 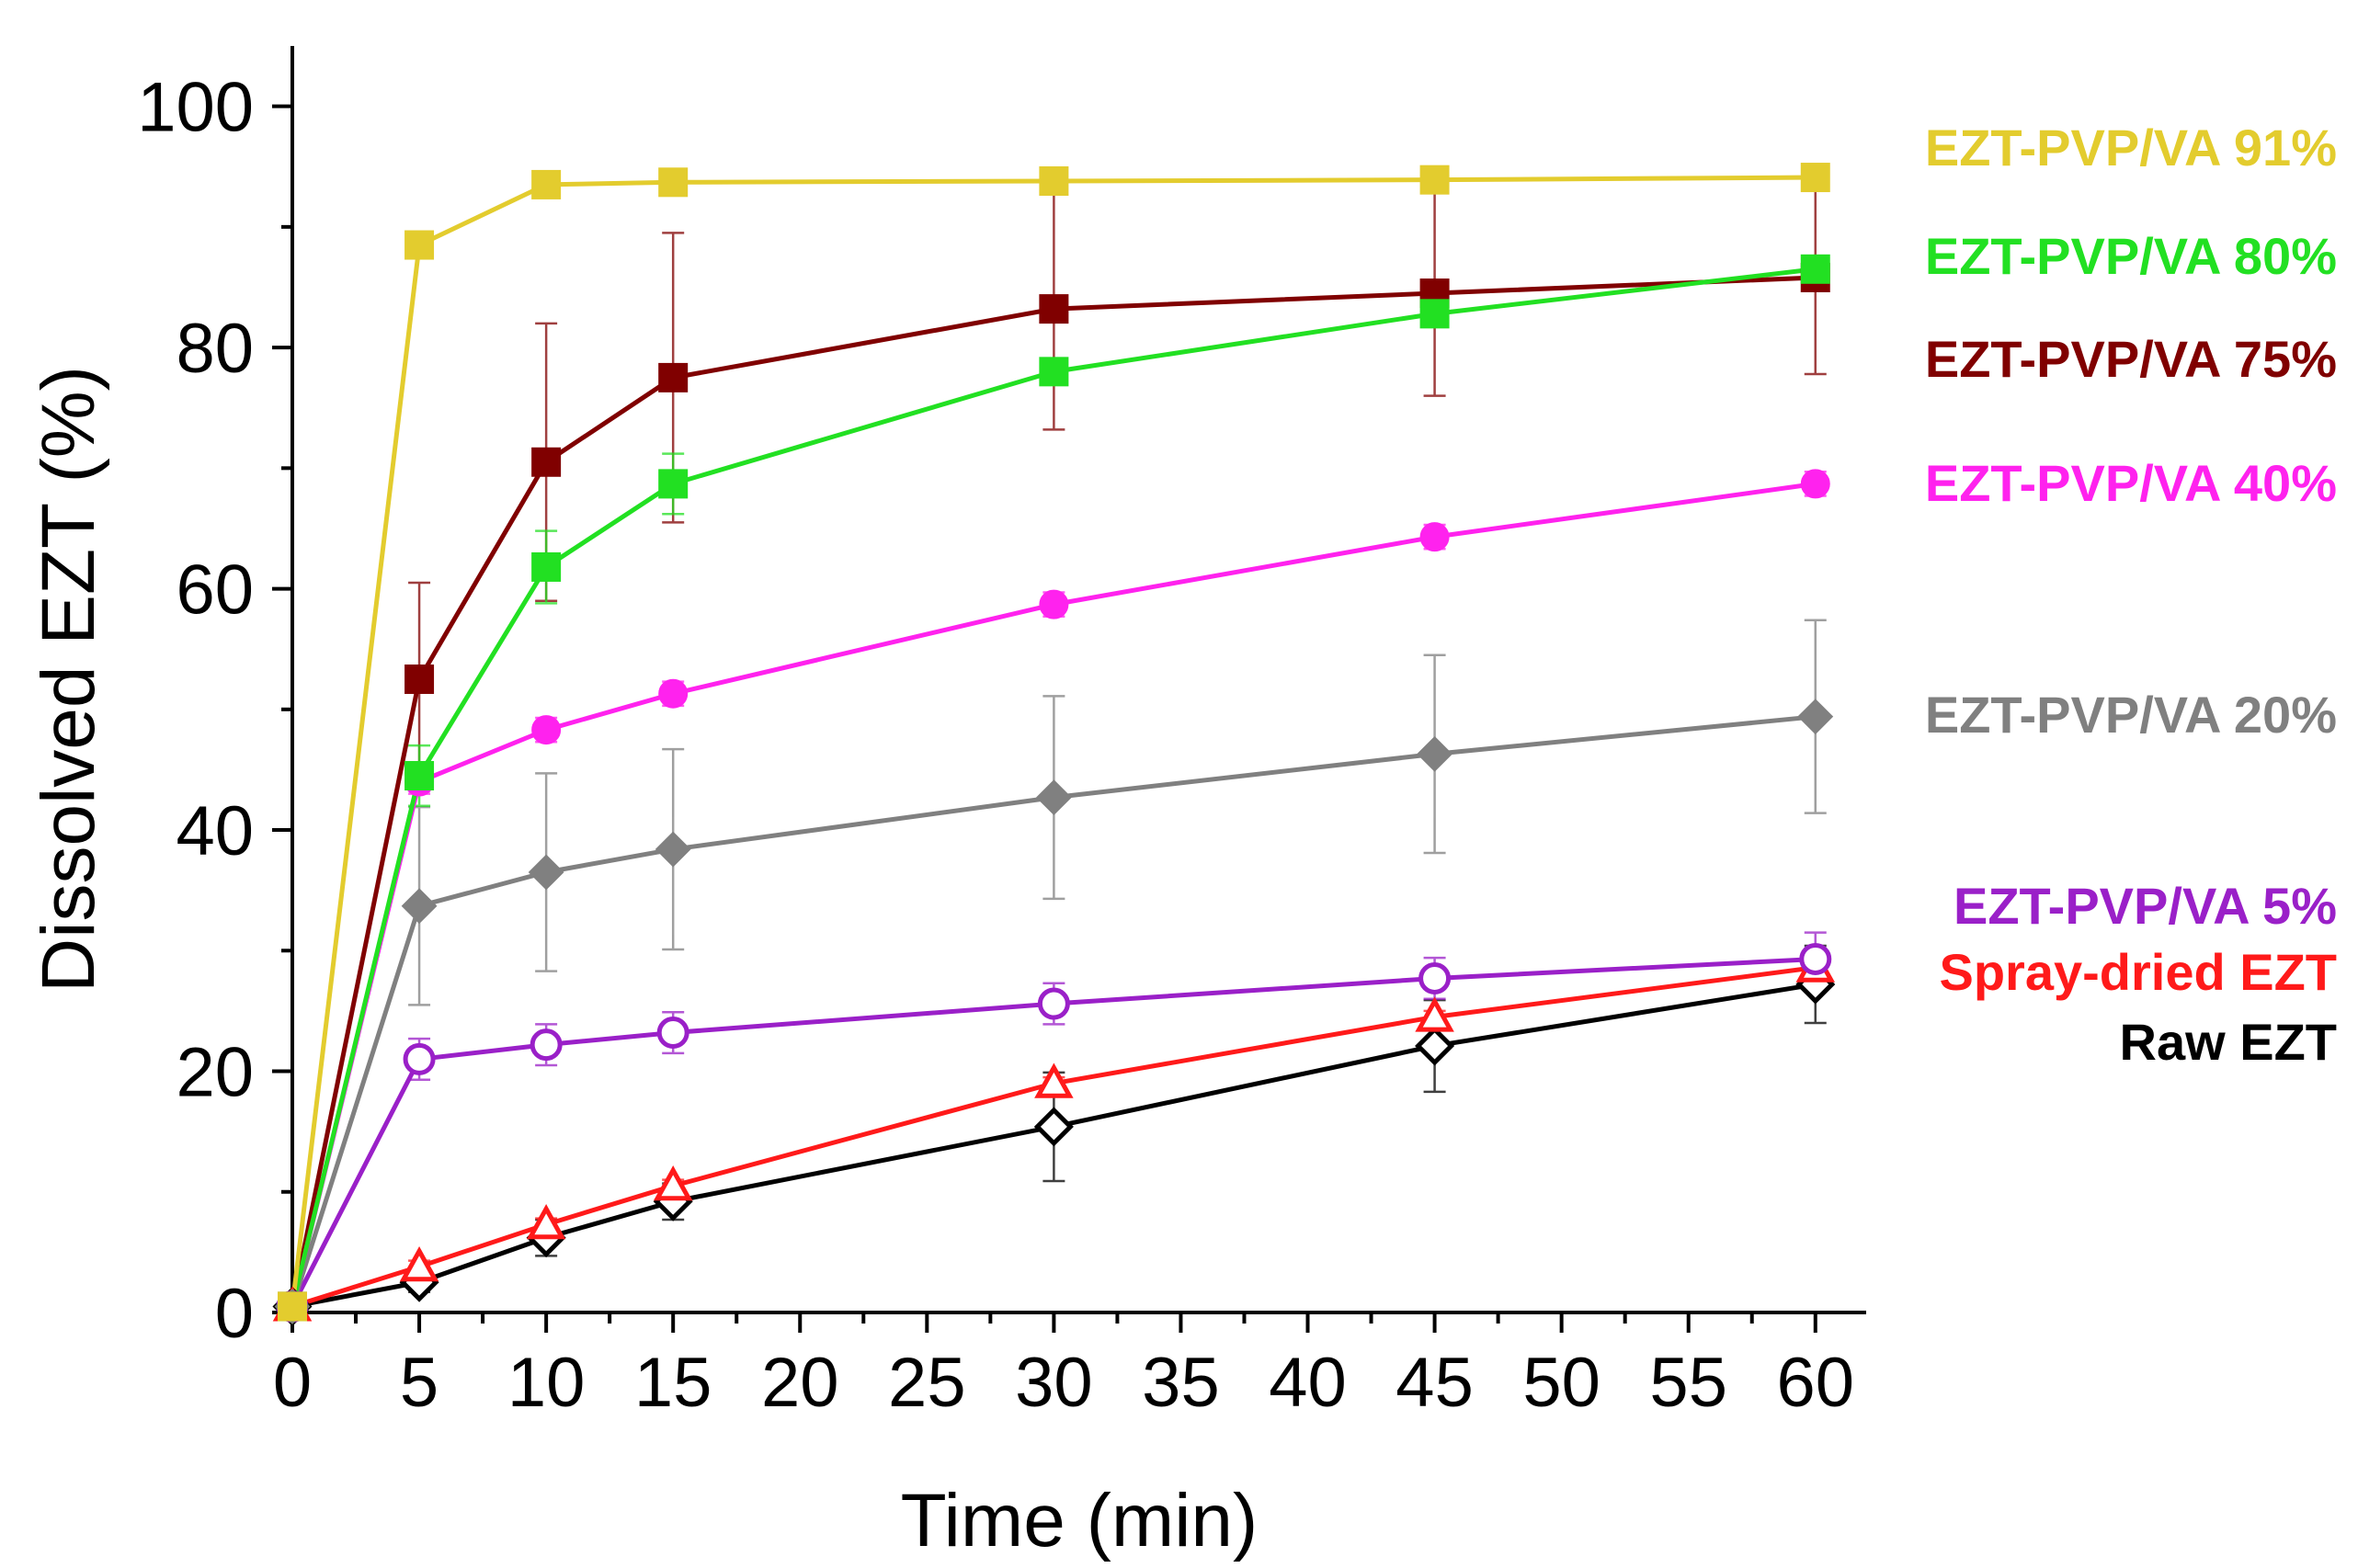 I want to click on y-tick-label: 40, so click(x=215, y=831).